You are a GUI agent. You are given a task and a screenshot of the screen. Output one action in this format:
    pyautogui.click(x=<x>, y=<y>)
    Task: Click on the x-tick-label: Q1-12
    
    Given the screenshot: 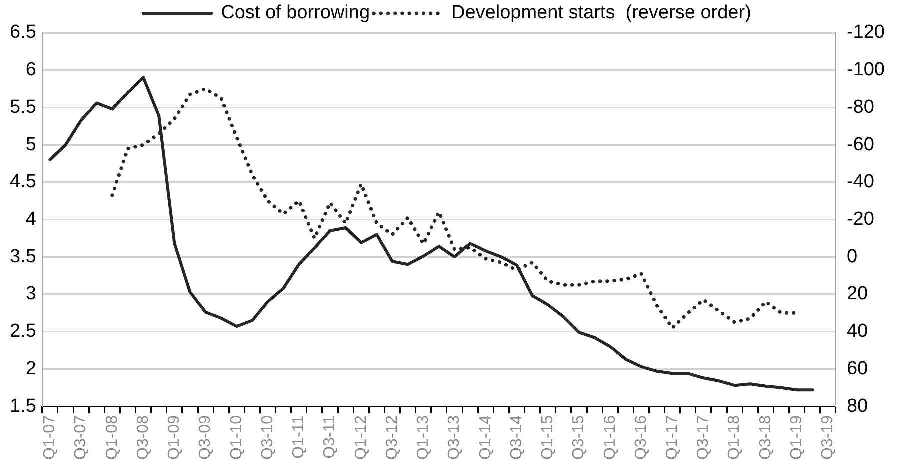 What is the action you would take?
    pyautogui.click(x=361, y=437)
    